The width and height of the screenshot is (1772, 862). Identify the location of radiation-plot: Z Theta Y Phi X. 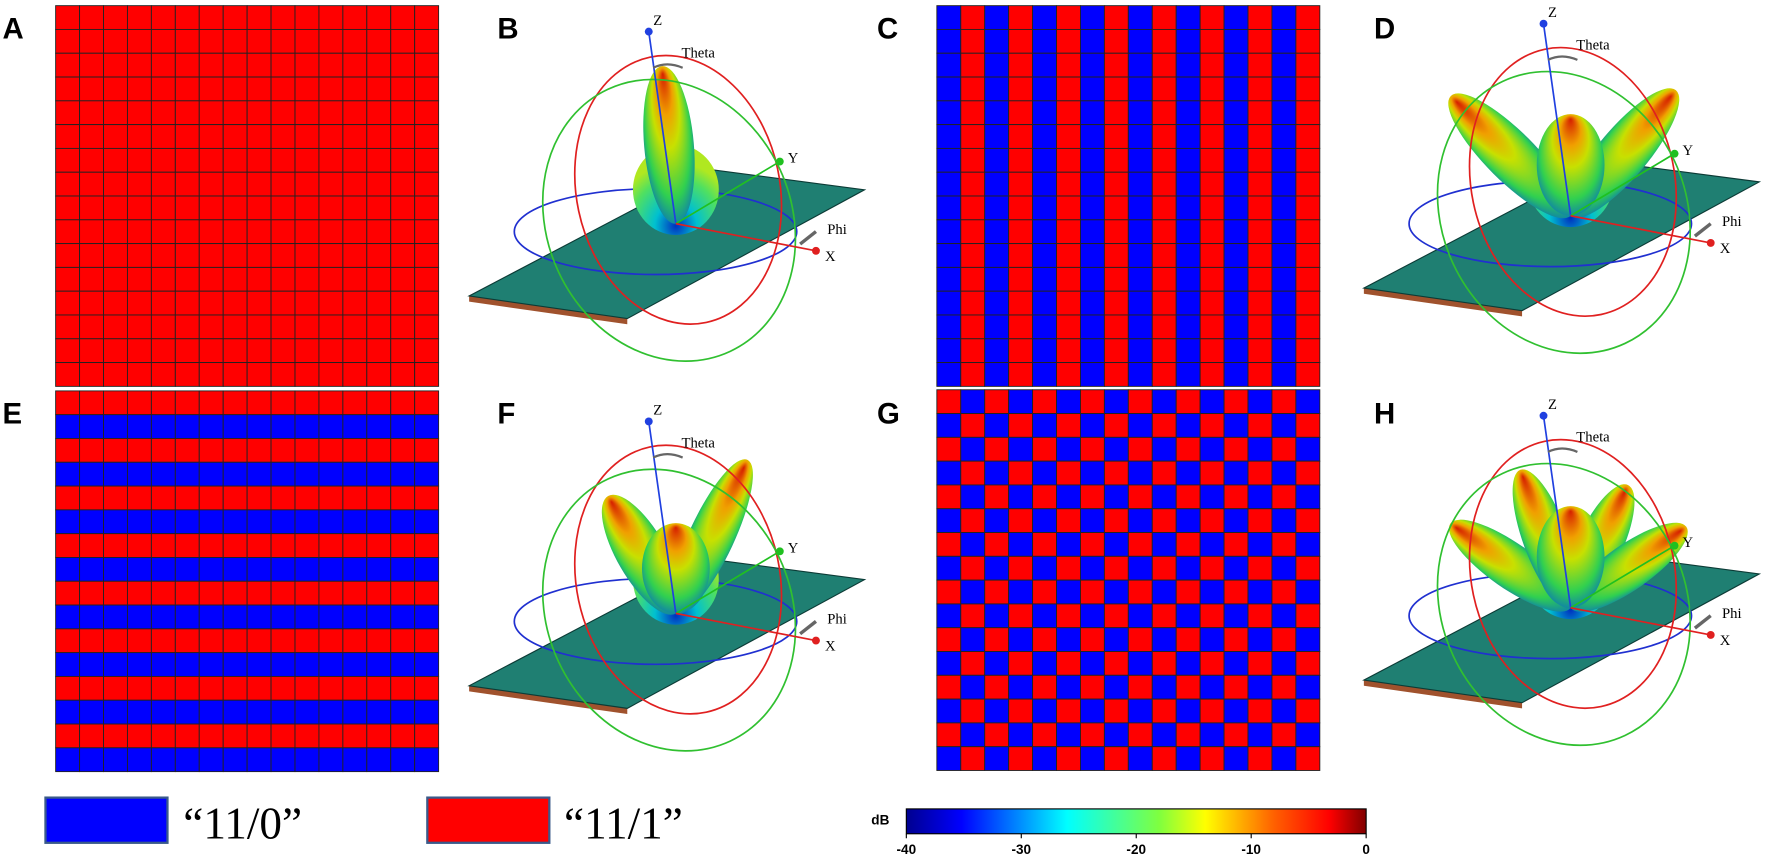
(1562, 180).